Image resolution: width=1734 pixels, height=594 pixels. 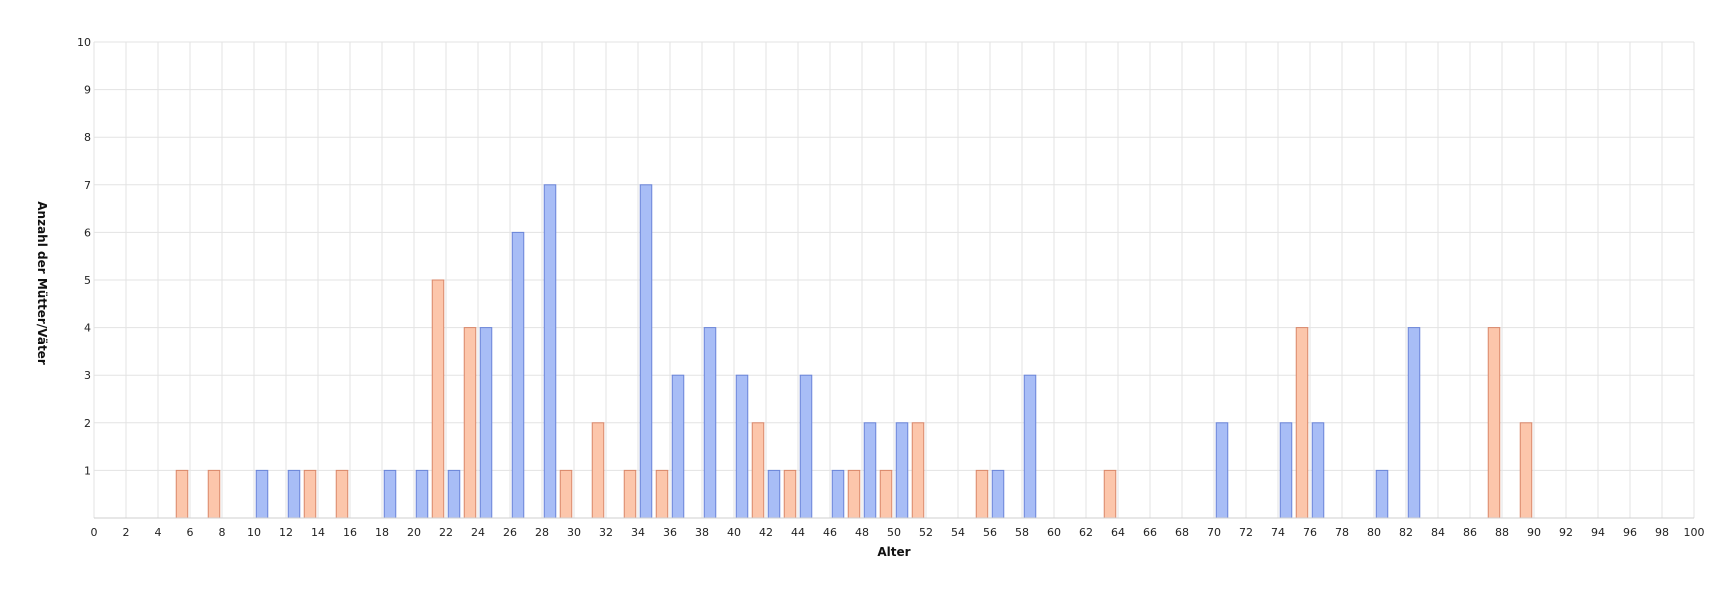 I want to click on x-tick-label: 8, so click(x=222, y=532).